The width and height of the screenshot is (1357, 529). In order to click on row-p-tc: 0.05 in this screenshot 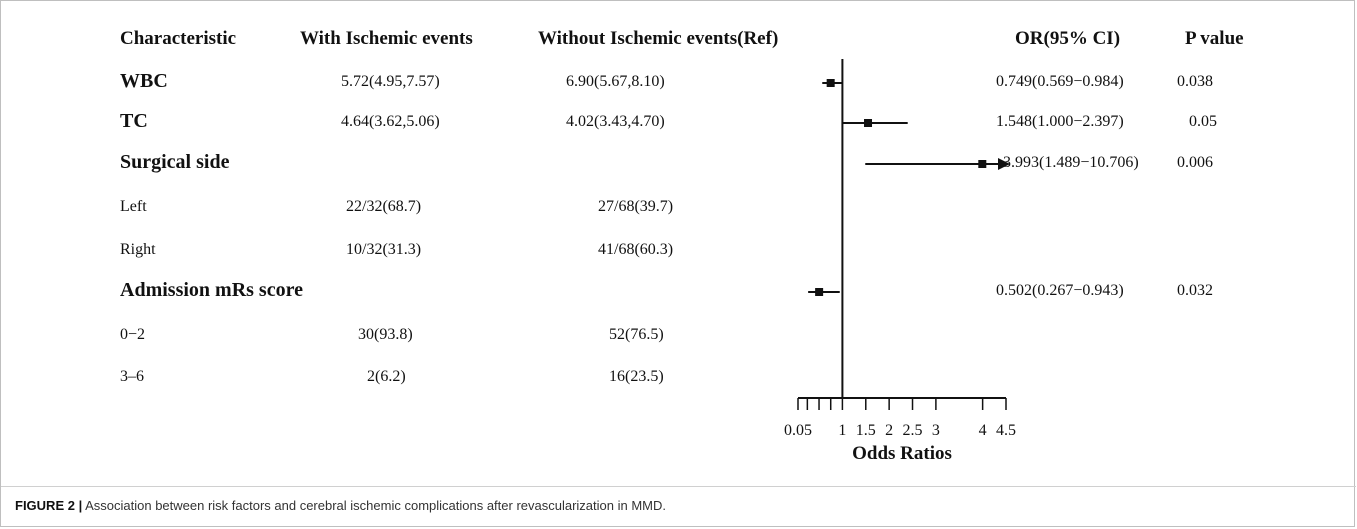, I will do `click(1203, 121)`.